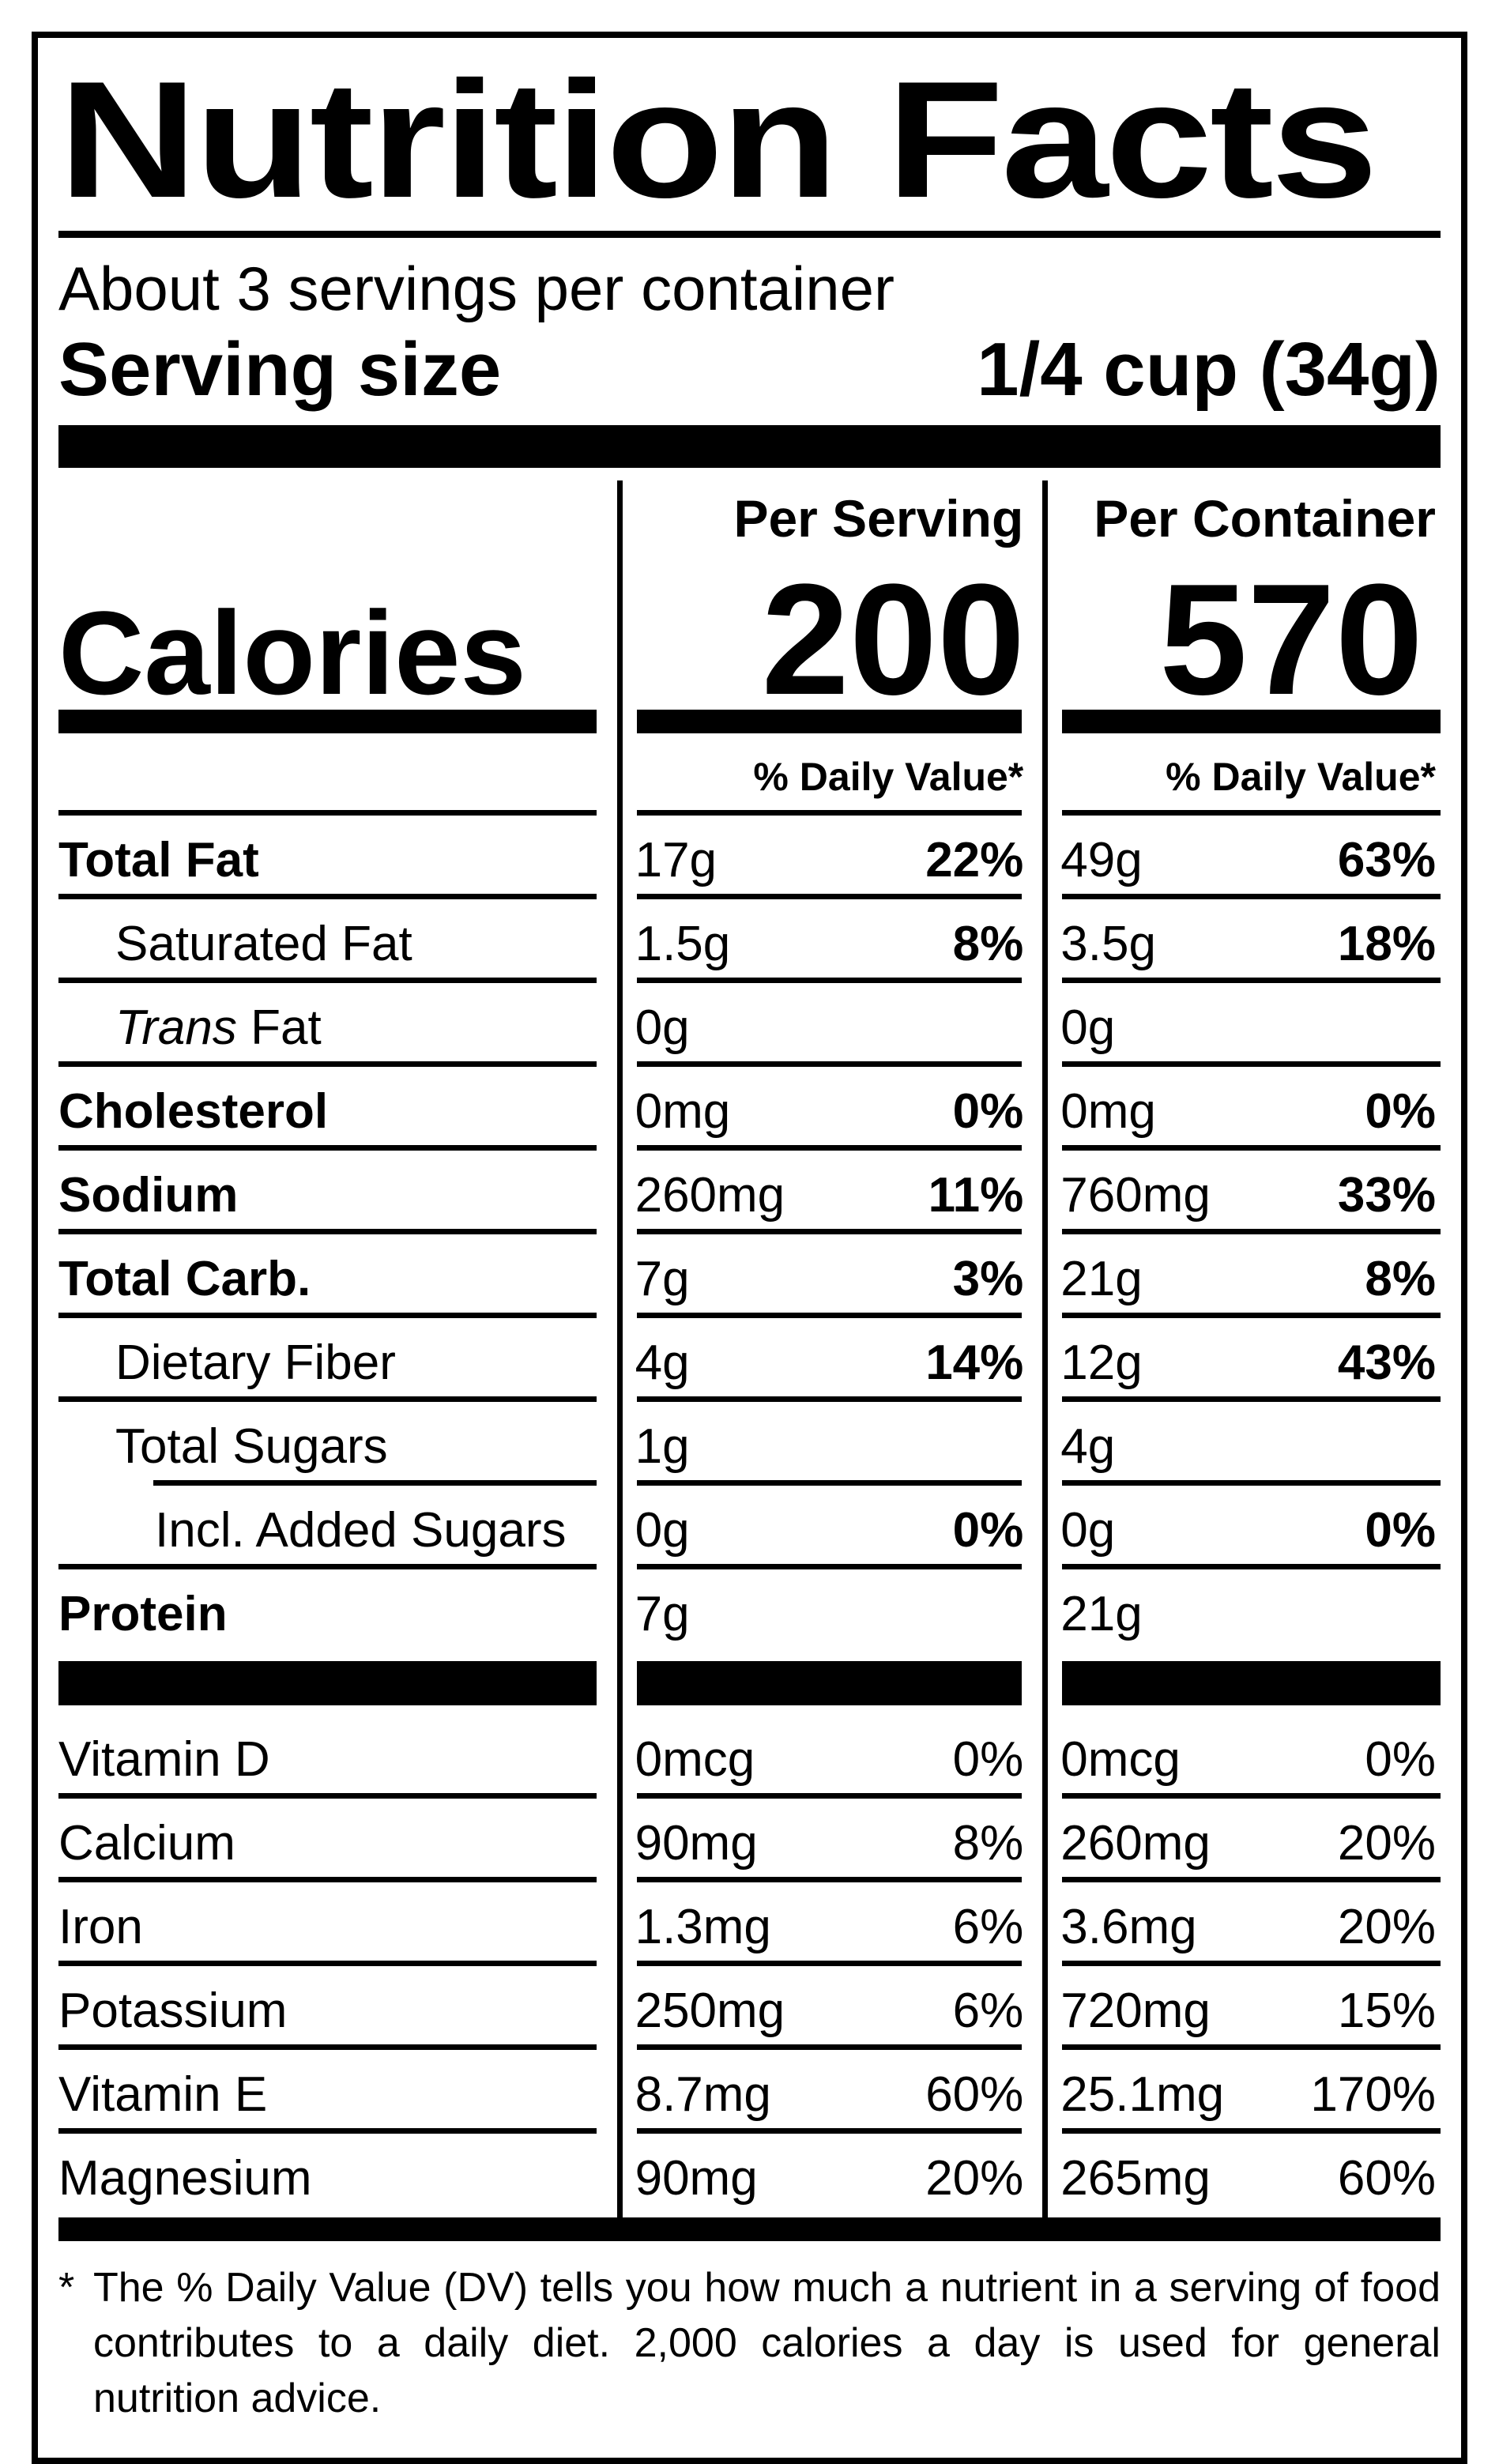 This screenshot has height=2464, width=1499. What do you see at coordinates (662, 1446) in the screenshot?
I see `nutrient-amount: 1g` at bounding box center [662, 1446].